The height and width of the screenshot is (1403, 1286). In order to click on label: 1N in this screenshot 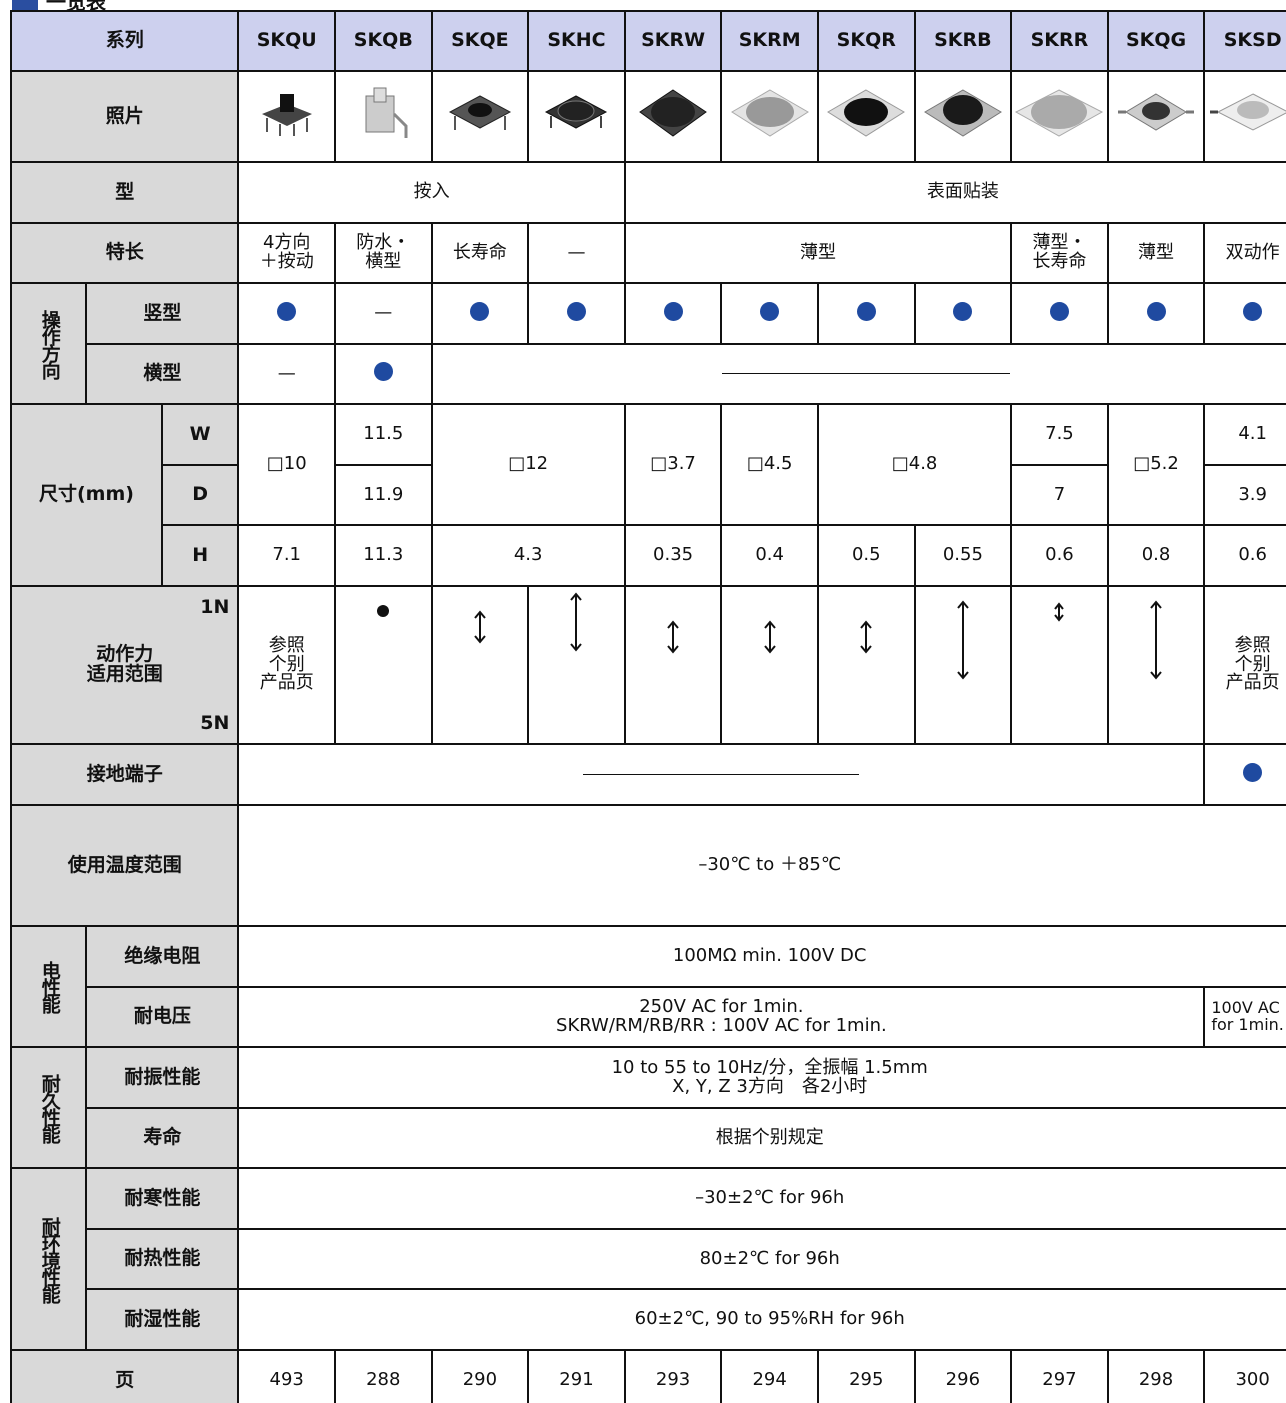, I will do `click(215, 607)`.